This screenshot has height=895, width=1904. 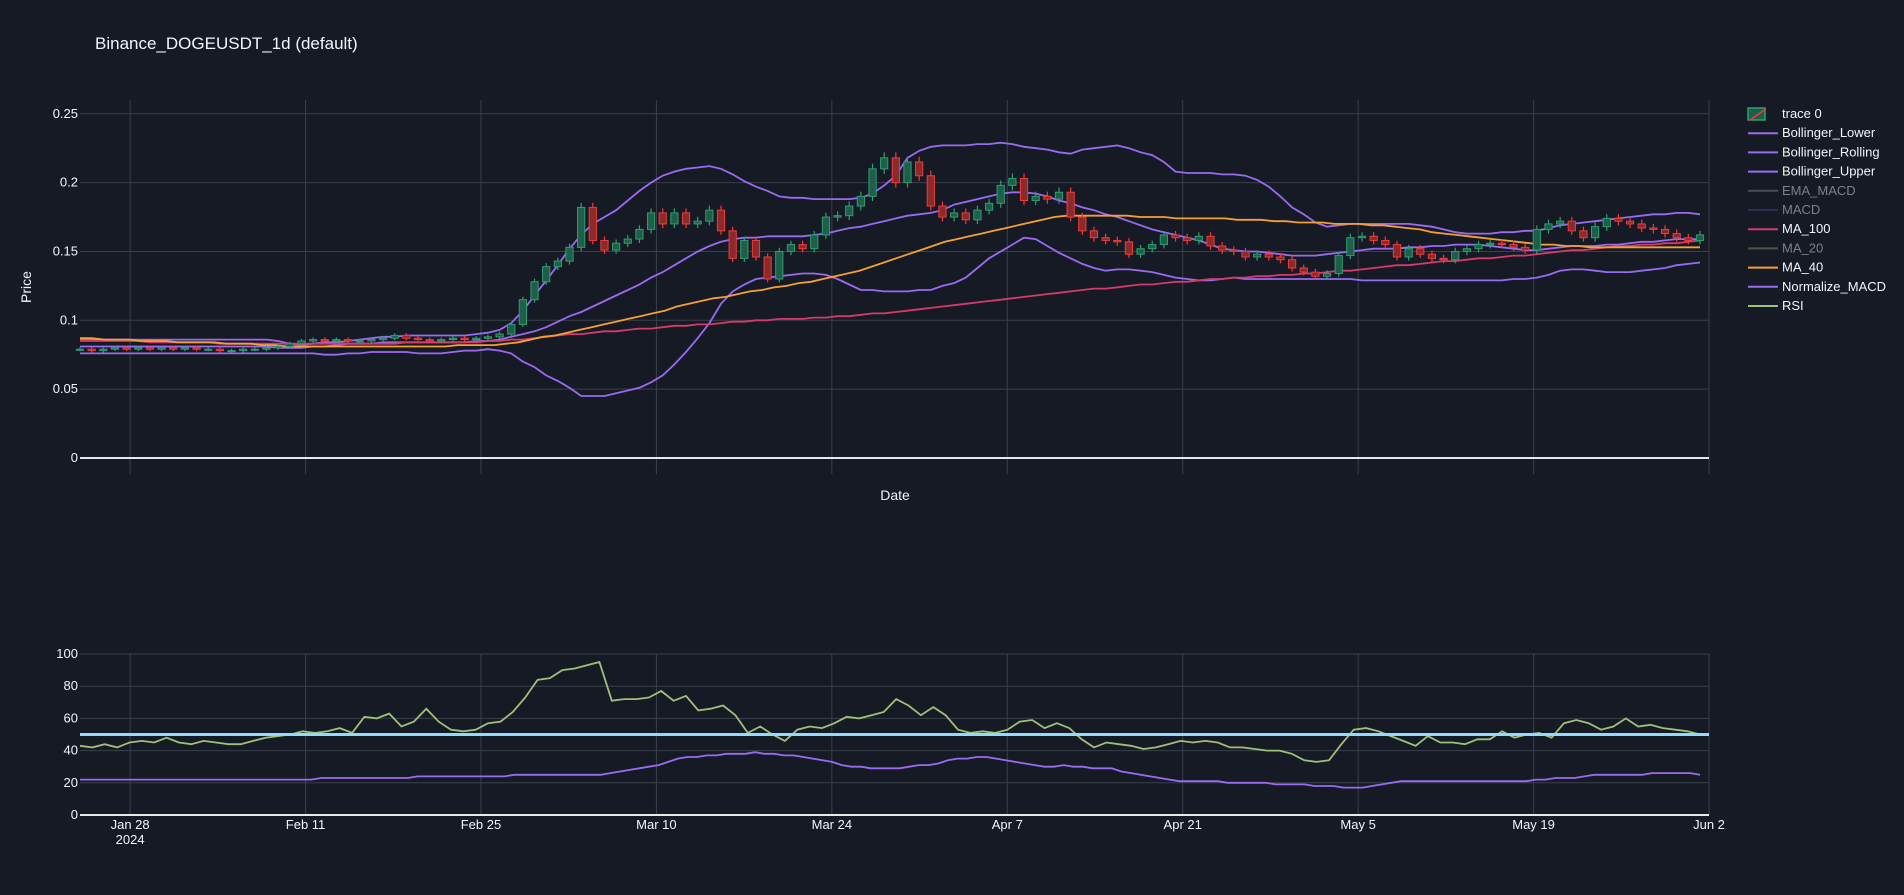 What do you see at coordinates (890, 711) in the screenshot?
I see `series-line-rsi` at bounding box center [890, 711].